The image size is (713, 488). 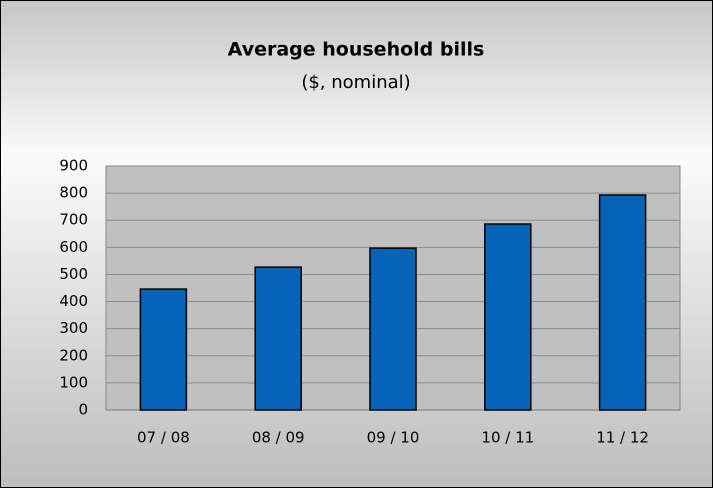 I want to click on y-tick-label: 500, so click(x=73, y=274).